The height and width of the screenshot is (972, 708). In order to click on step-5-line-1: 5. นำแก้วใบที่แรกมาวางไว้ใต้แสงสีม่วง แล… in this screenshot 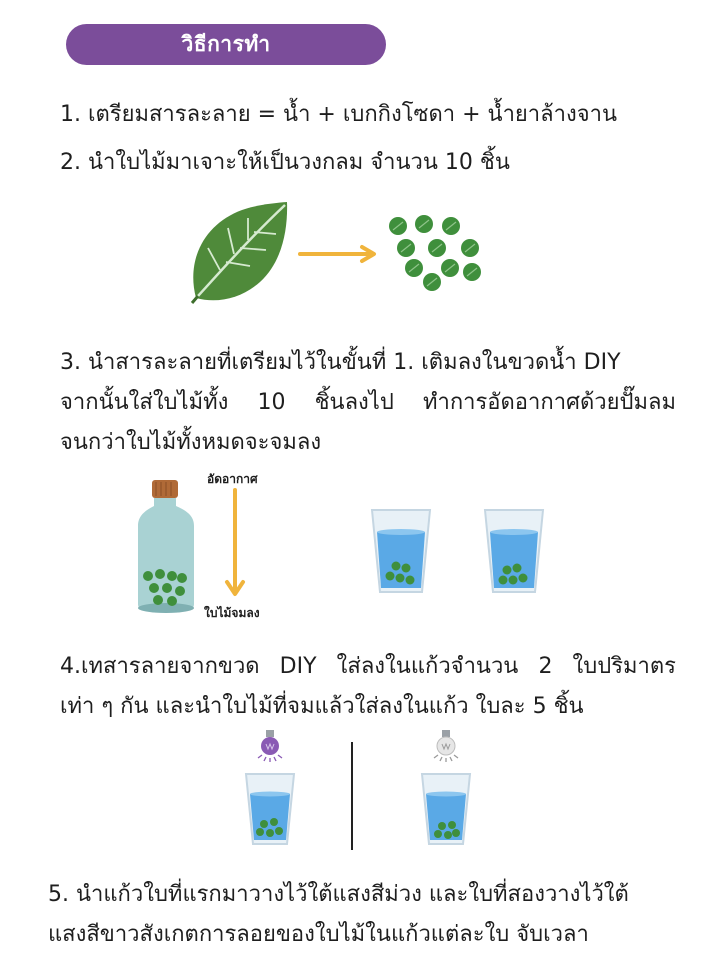, I will do `click(338, 894)`.